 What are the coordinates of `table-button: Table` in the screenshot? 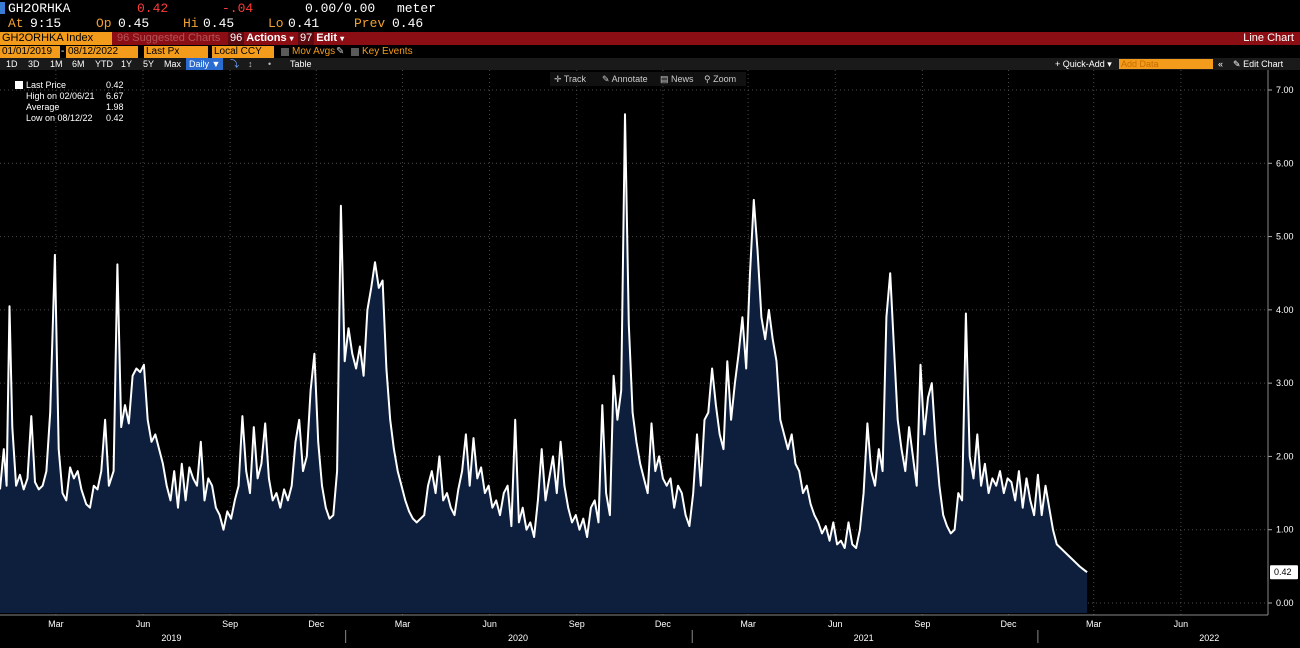 It's located at (301, 64).